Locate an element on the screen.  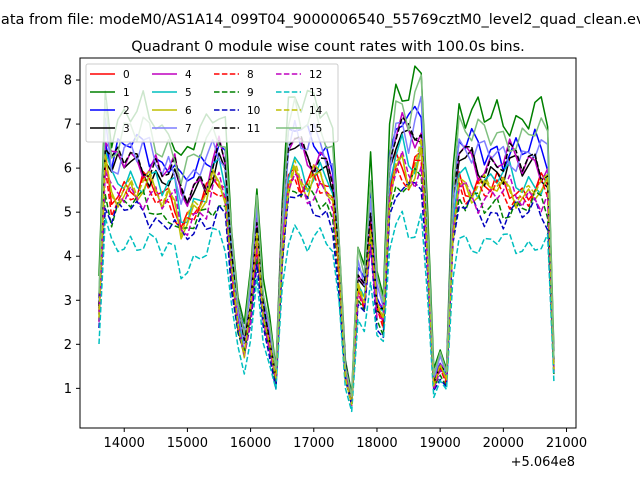
legend-label-5: 5 is located at coordinates (188, 93).